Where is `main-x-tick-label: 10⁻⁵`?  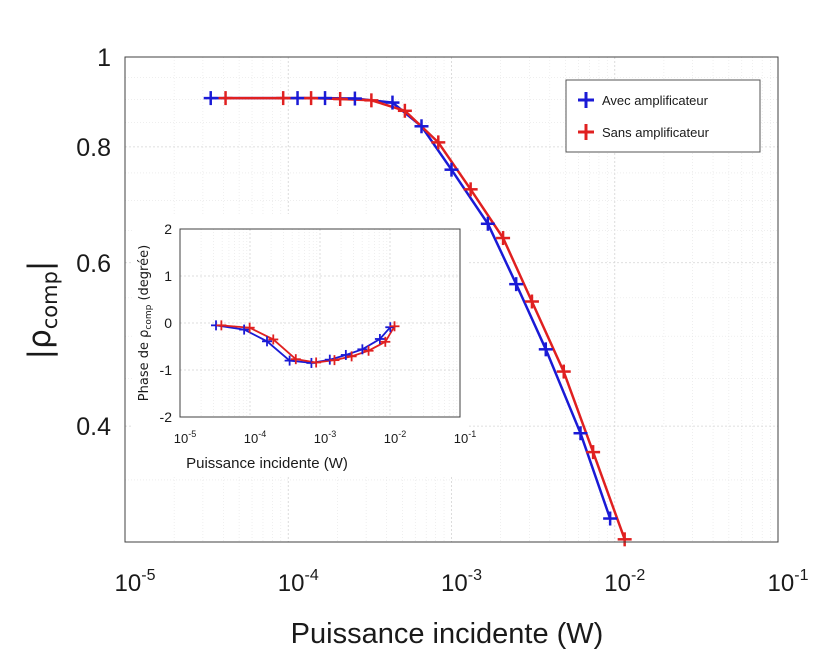 main-x-tick-label: 10⁻⁵ is located at coordinates (135, 582).